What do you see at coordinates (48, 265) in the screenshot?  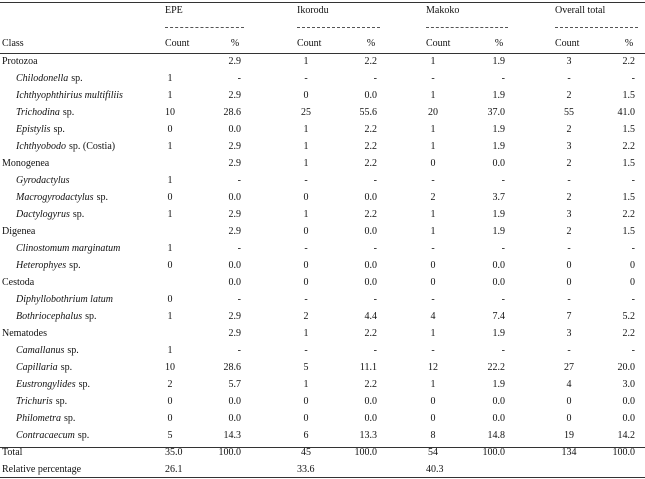 I see `taxon-name: Heterophyes sp.` at bounding box center [48, 265].